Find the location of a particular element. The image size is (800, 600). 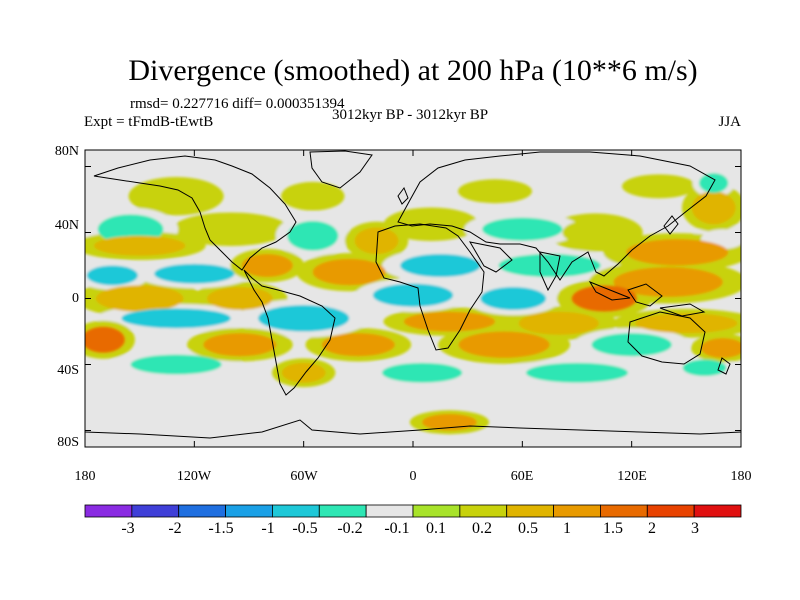

x-axis: 180 120W 60W 0 60E 120E 180 is located at coordinates (413, 476).